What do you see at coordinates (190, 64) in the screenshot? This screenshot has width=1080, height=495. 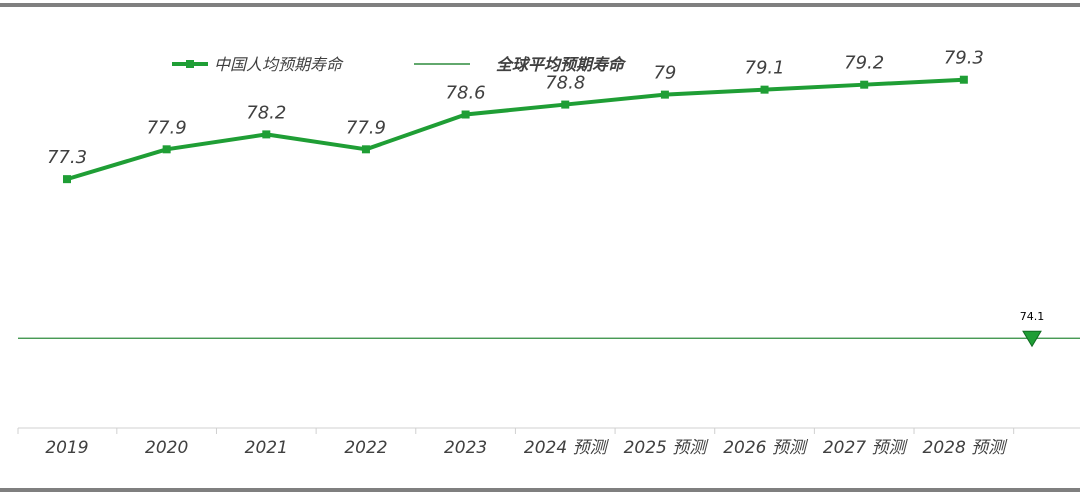 I see `legend-marker-china` at bounding box center [190, 64].